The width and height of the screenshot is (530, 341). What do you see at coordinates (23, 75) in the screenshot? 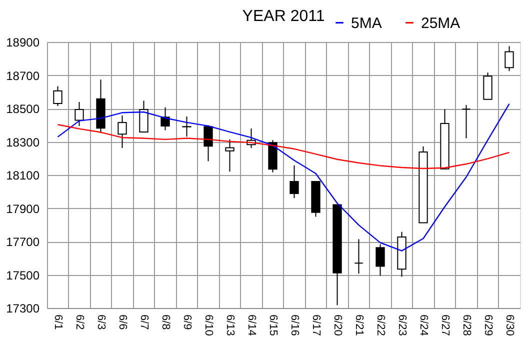
I see `y-tick-label: 18700` at bounding box center [23, 75].